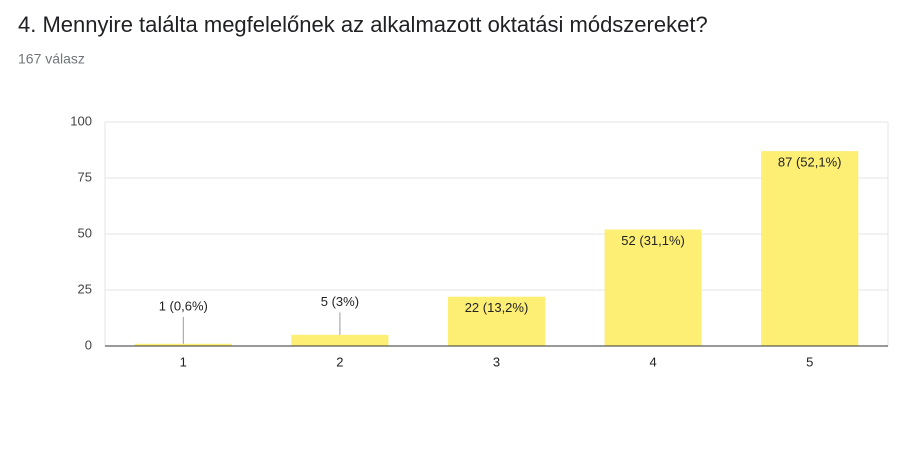 The image size is (900, 450). I want to click on data-label: 22 (13,2%), so click(497, 307).